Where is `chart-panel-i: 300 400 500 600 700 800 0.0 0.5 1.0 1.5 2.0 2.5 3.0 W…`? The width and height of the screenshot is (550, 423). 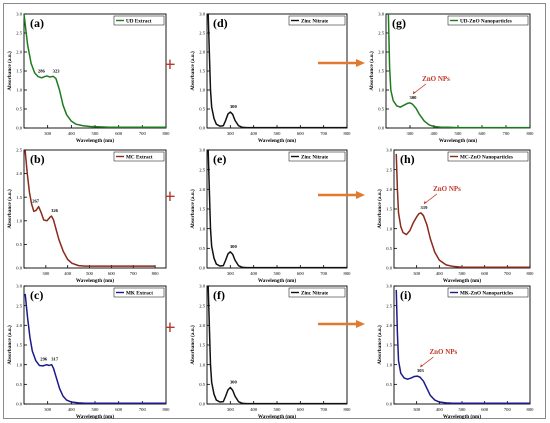
chart-panel-i: 300 400 500 600 700 800 0.0 0.5 1.0 1.5 2.0 2.5 3.0 W… is located at coordinates (455, 352).